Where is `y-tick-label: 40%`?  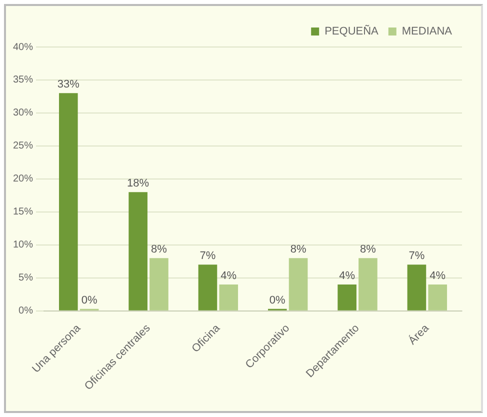
y-tick-label: 40% is located at coordinates (23, 47).